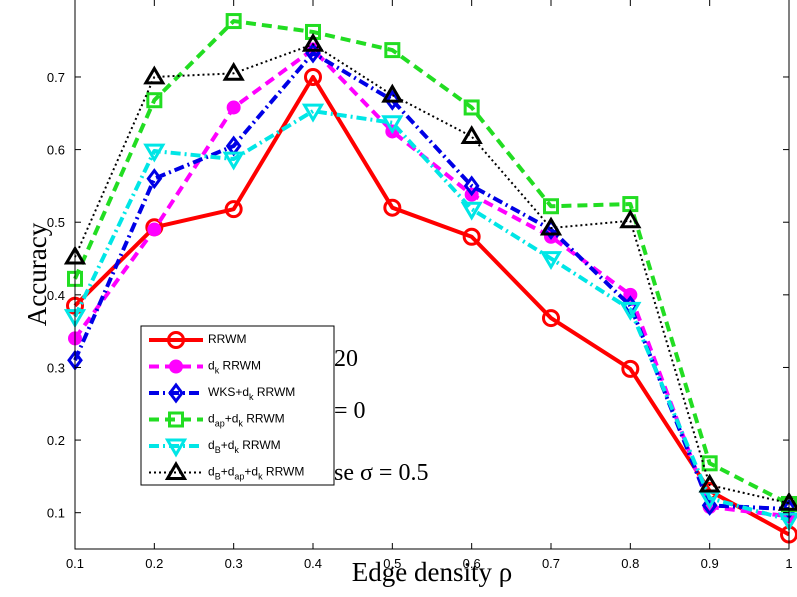 Image resolution: width=797 pixels, height=597 pixels. What do you see at coordinates (56, 513) in the screenshot?
I see `y-tick-label: 0.1` at bounding box center [56, 513].